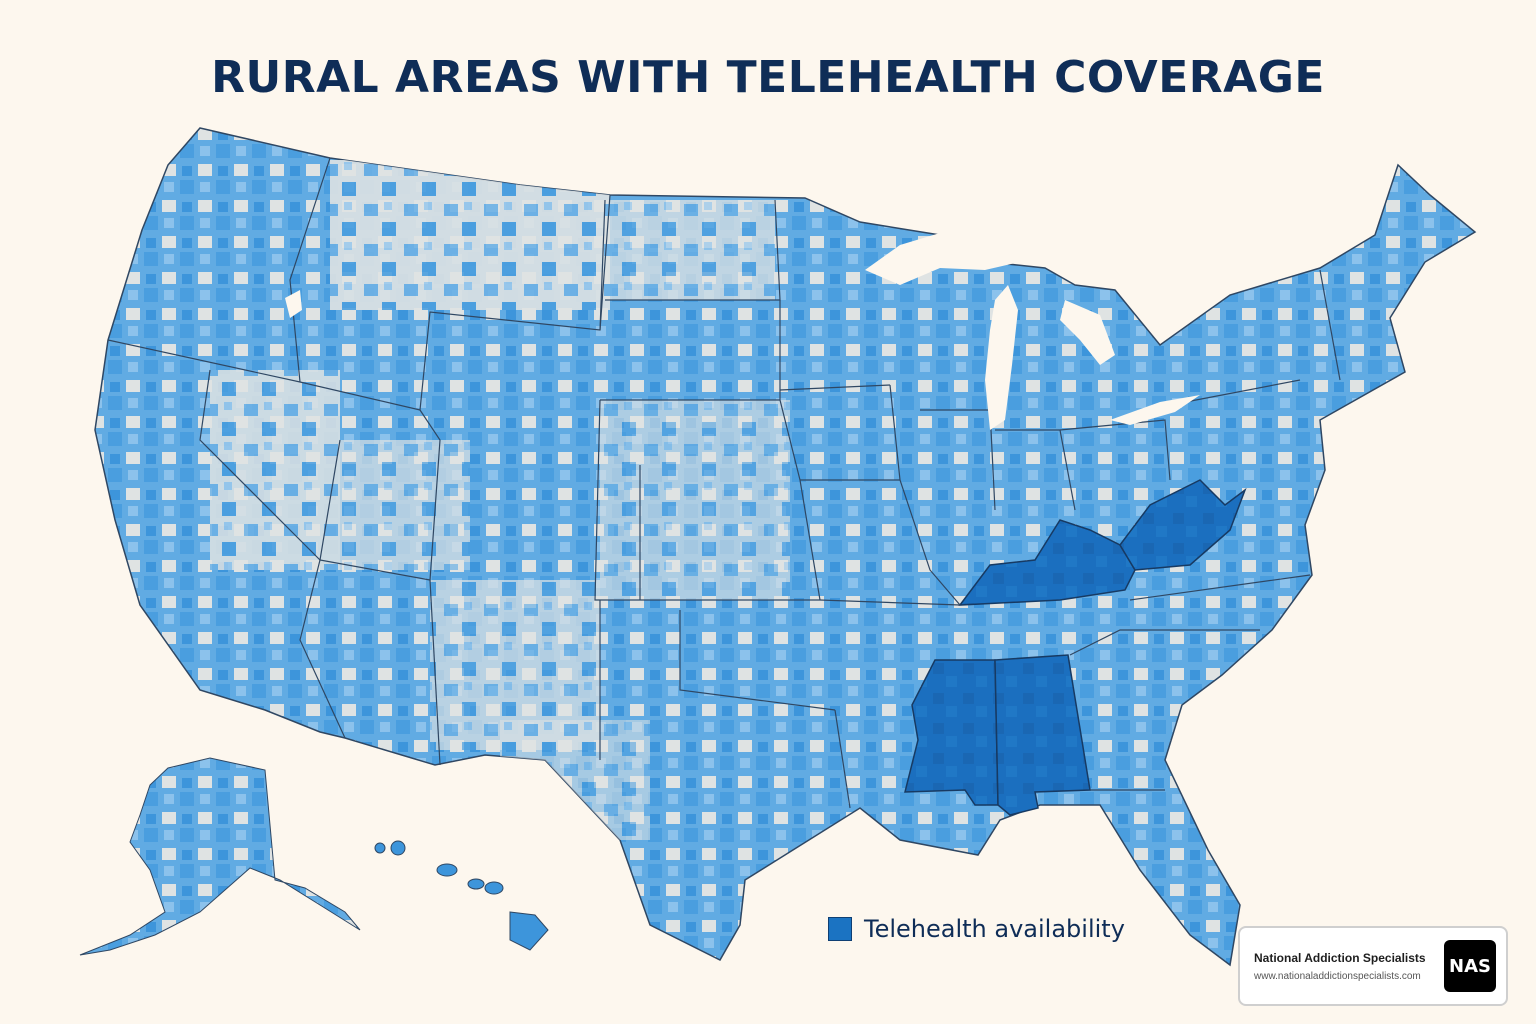 This screenshot has height=1024, width=1536. What do you see at coordinates (461, 895) in the screenshot?
I see `hawaii-islands` at bounding box center [461, 895].